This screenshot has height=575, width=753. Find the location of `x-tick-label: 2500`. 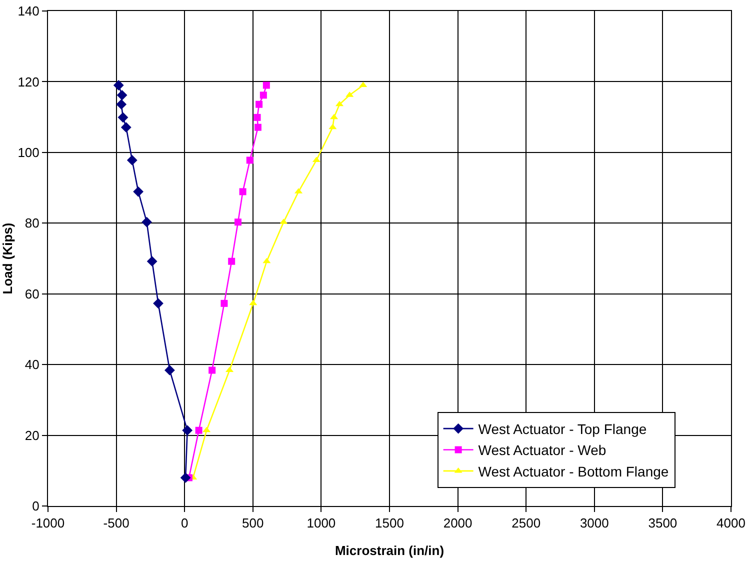

x-tick-label: 2500 is located at coordinates (526, 523).